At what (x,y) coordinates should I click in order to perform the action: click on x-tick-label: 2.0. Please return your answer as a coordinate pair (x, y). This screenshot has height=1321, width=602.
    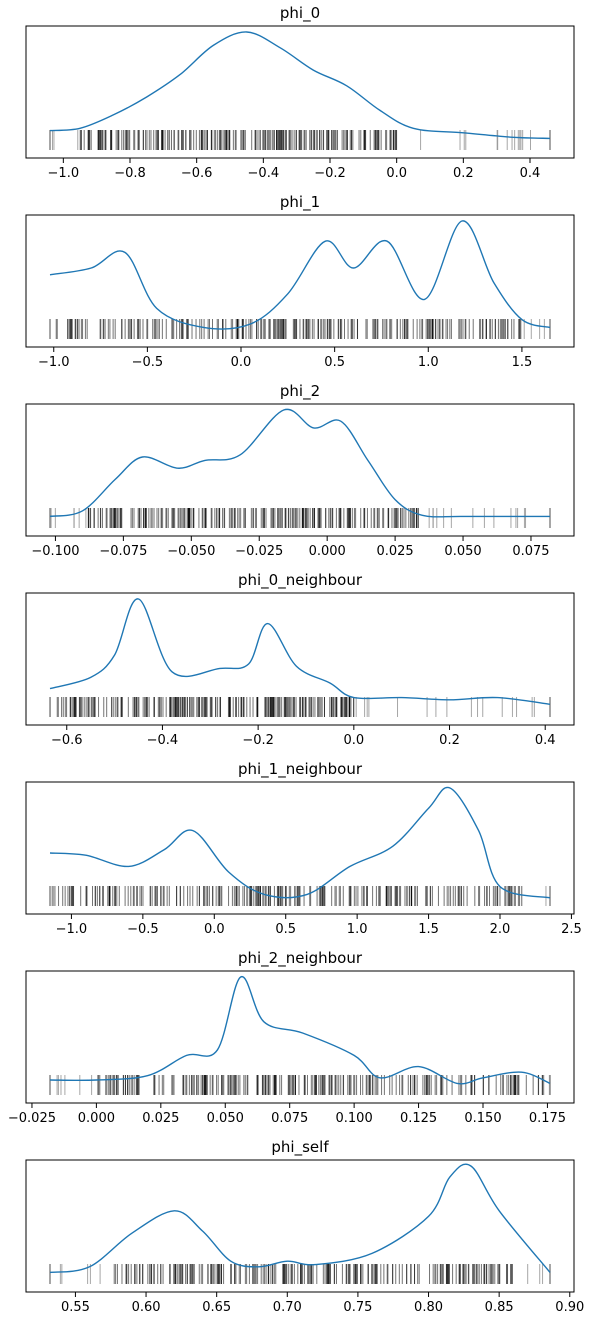
    Looking at the image, I should click on (500, 929).